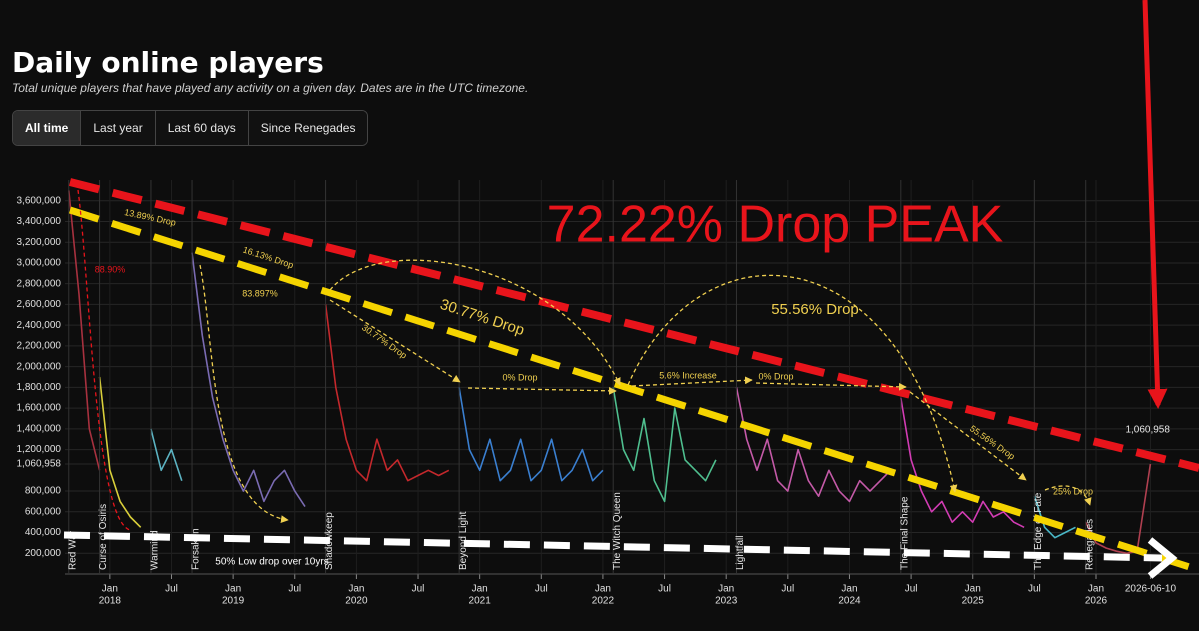 The width and height of the screenshot is (1199, 631). Describe the element at coordinates (740, 553) in the screenshot. I see `series-name: Lightfall` at that location.